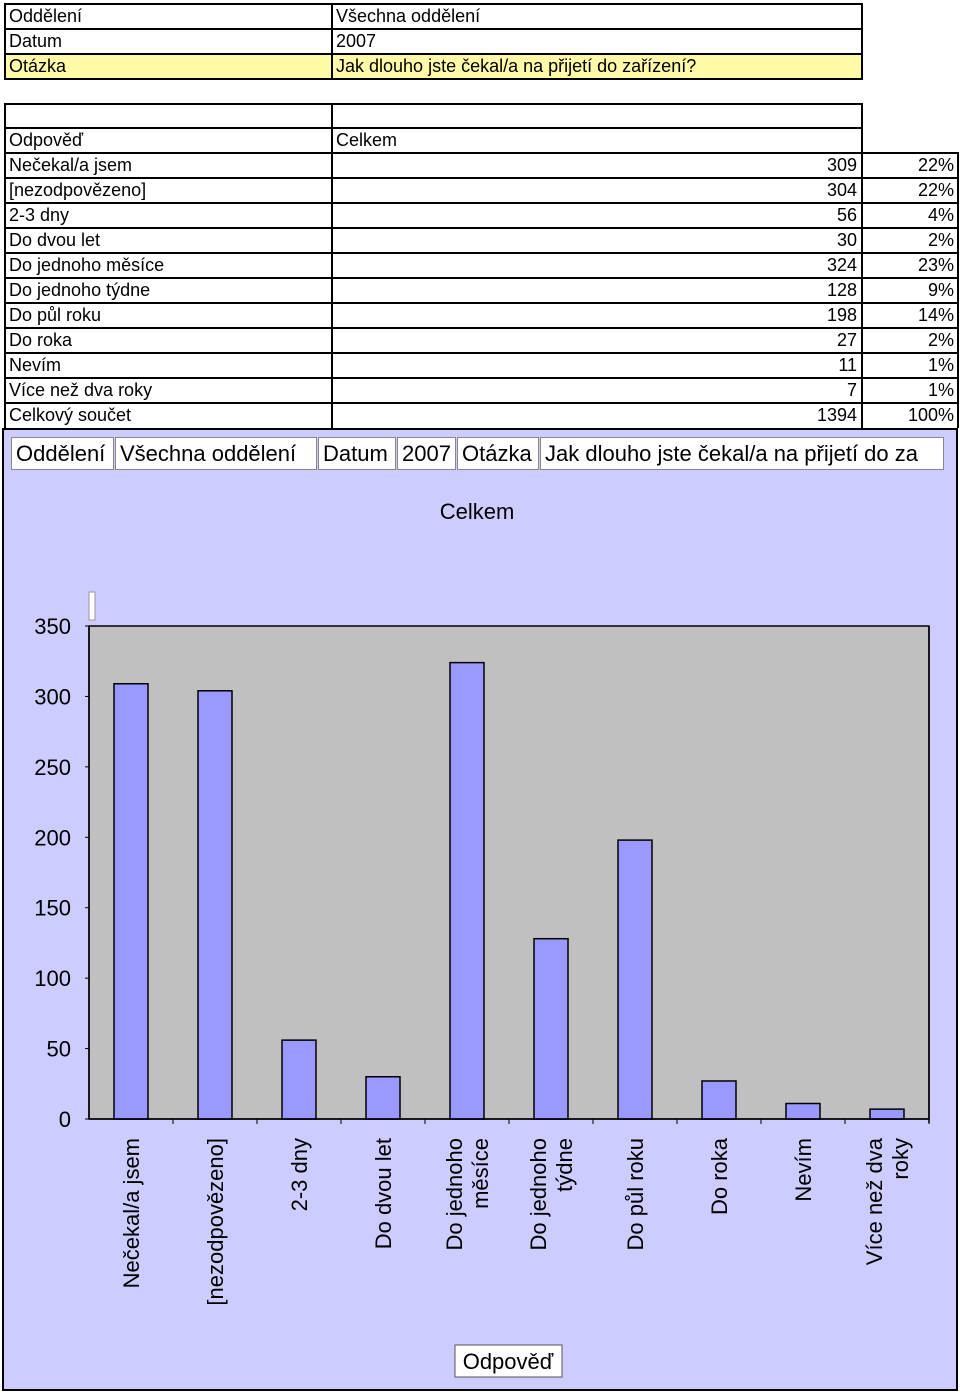 This screenshot has height=1395, width=960. Describe the element at coordinates (480, 1173) in the screenshot. I see `x-tick-label: měsíce` at that location.